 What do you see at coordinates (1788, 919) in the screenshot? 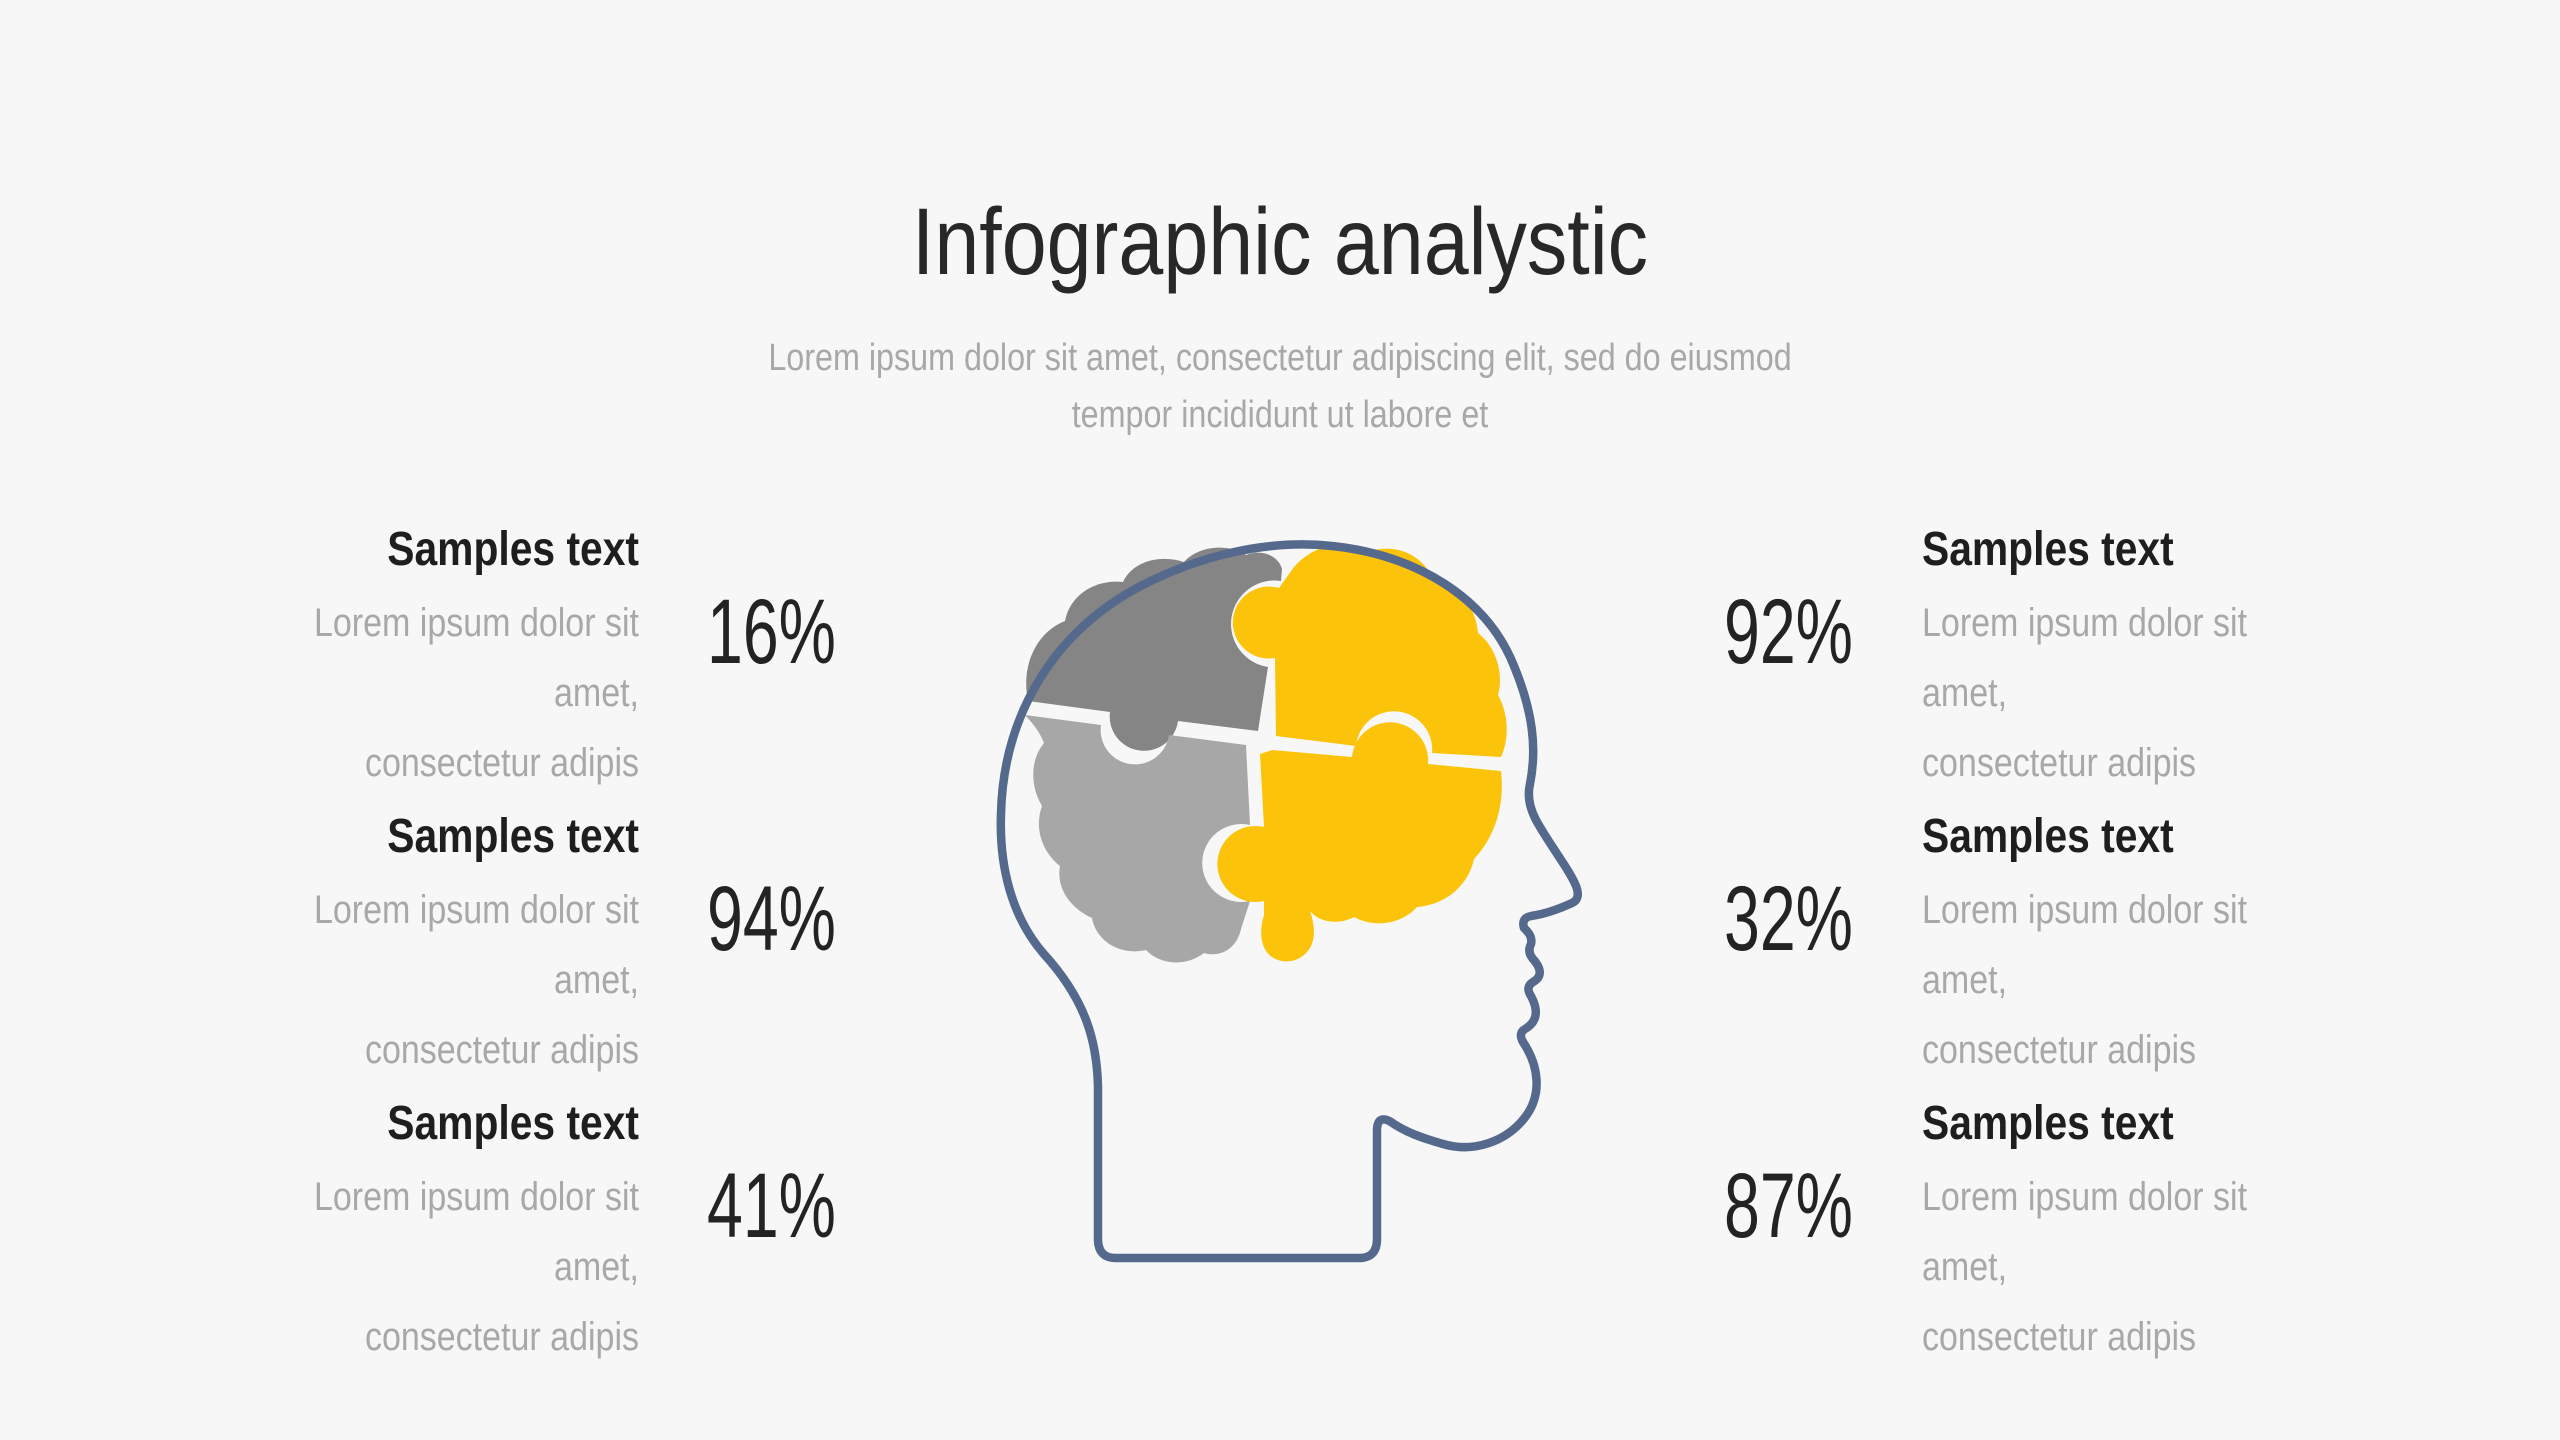
I see `stat-value: 32%` at bounding box center [1788, 919].